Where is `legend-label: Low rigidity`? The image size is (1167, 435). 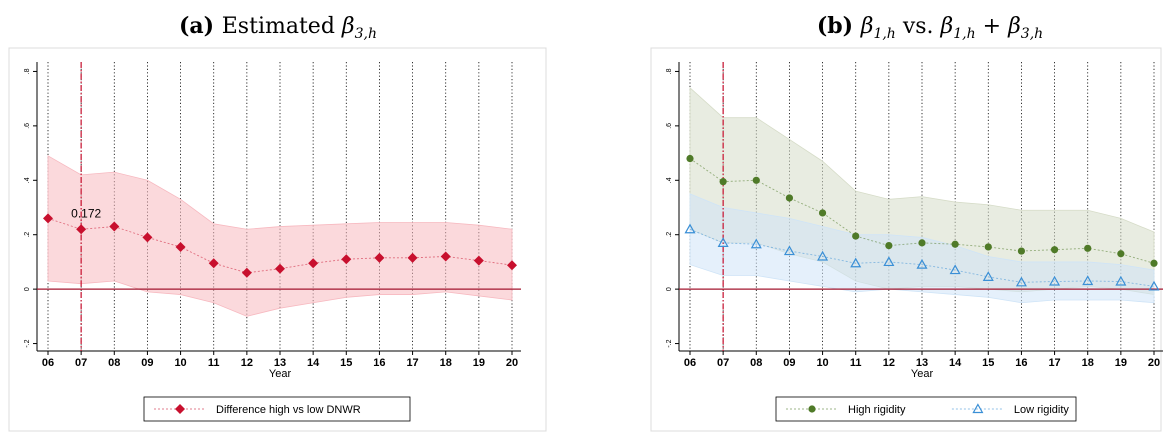
legend-label: Low rigidity is located at coordinates (1042, 410).